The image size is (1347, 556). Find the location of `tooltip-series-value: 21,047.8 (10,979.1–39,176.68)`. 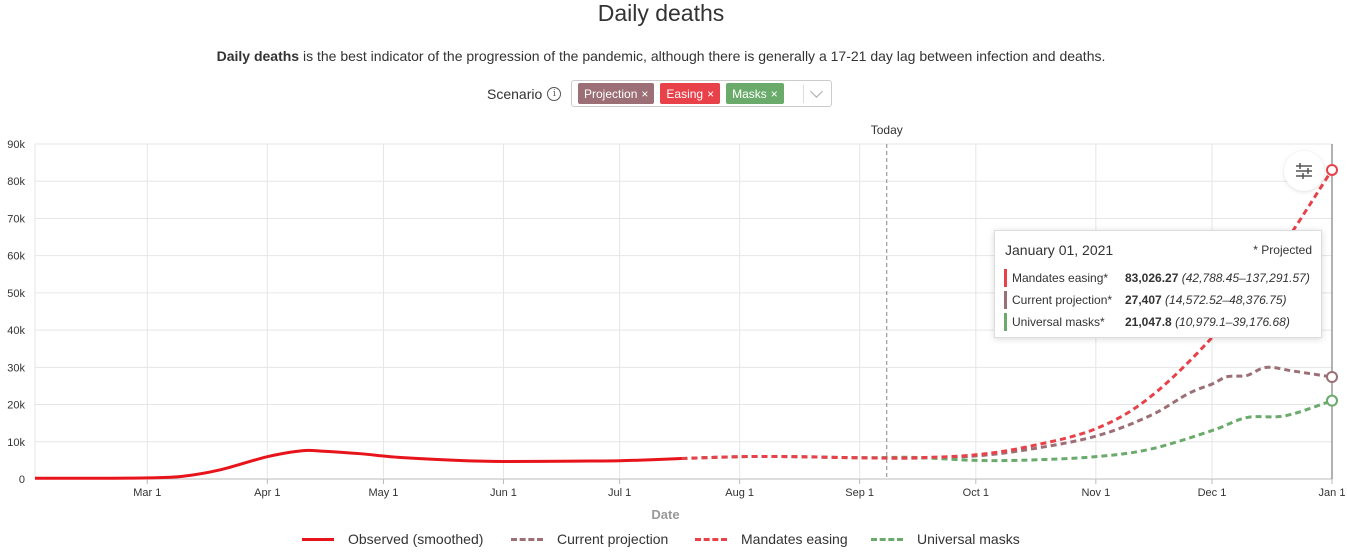

tooltip-series-value: 21,047.8 (10,979.1–39,176.68) is located at coordinates (1207, 322).